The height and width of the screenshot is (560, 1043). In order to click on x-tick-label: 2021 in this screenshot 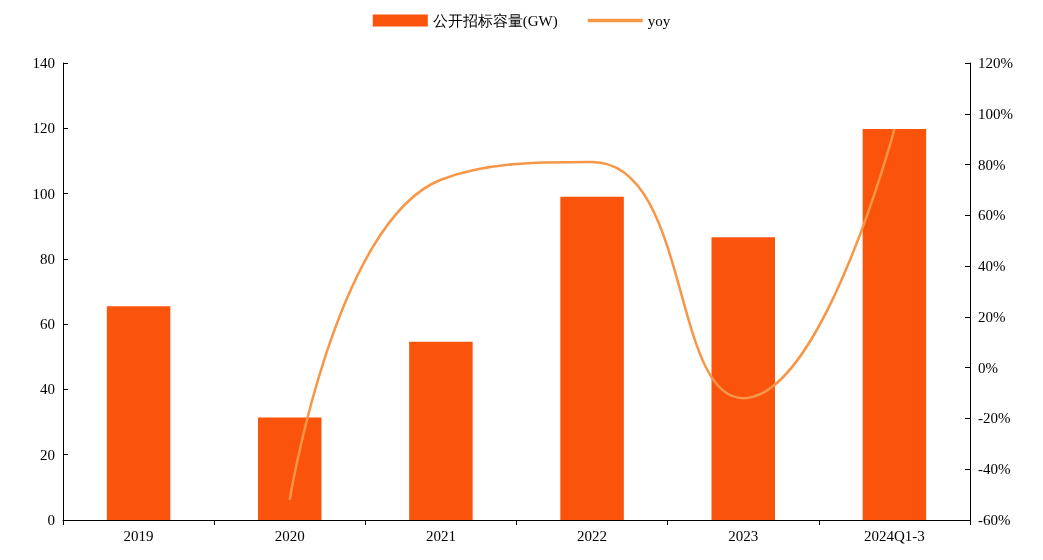, I will do `click(440, 535)`.